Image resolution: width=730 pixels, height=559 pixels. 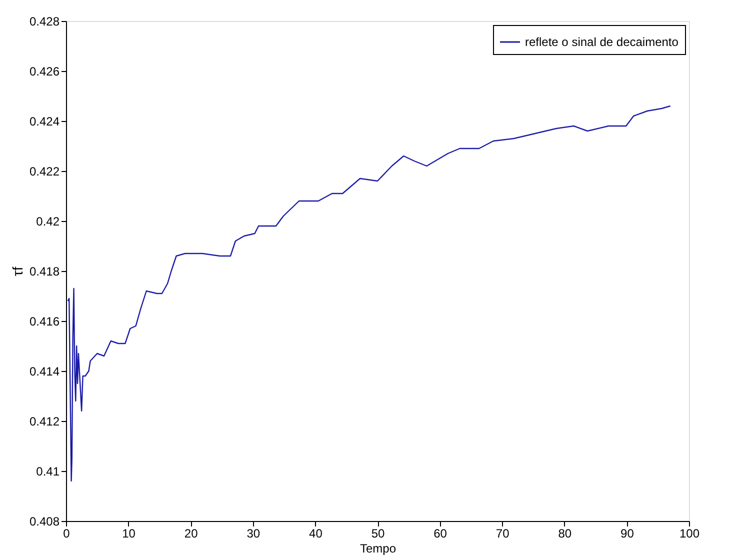 I want to click on y-tick-label: 0.414, so click(x=44, y=371).